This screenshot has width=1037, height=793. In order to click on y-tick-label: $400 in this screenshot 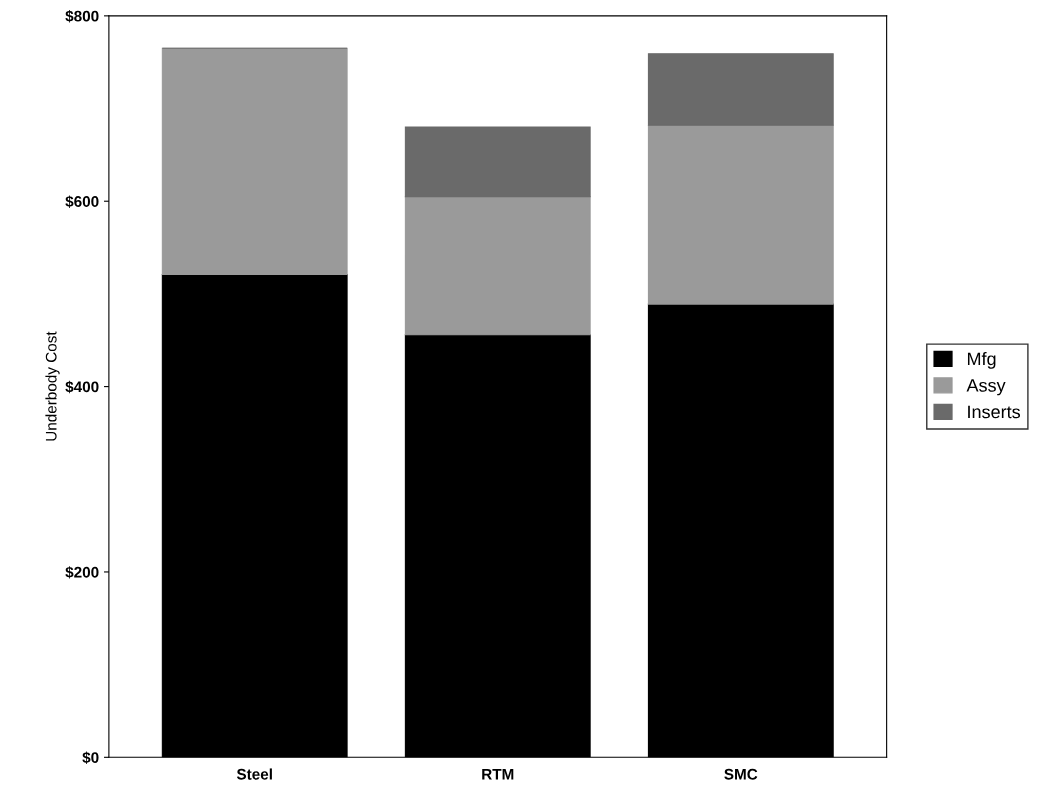, I will do `click(82, 387)`.